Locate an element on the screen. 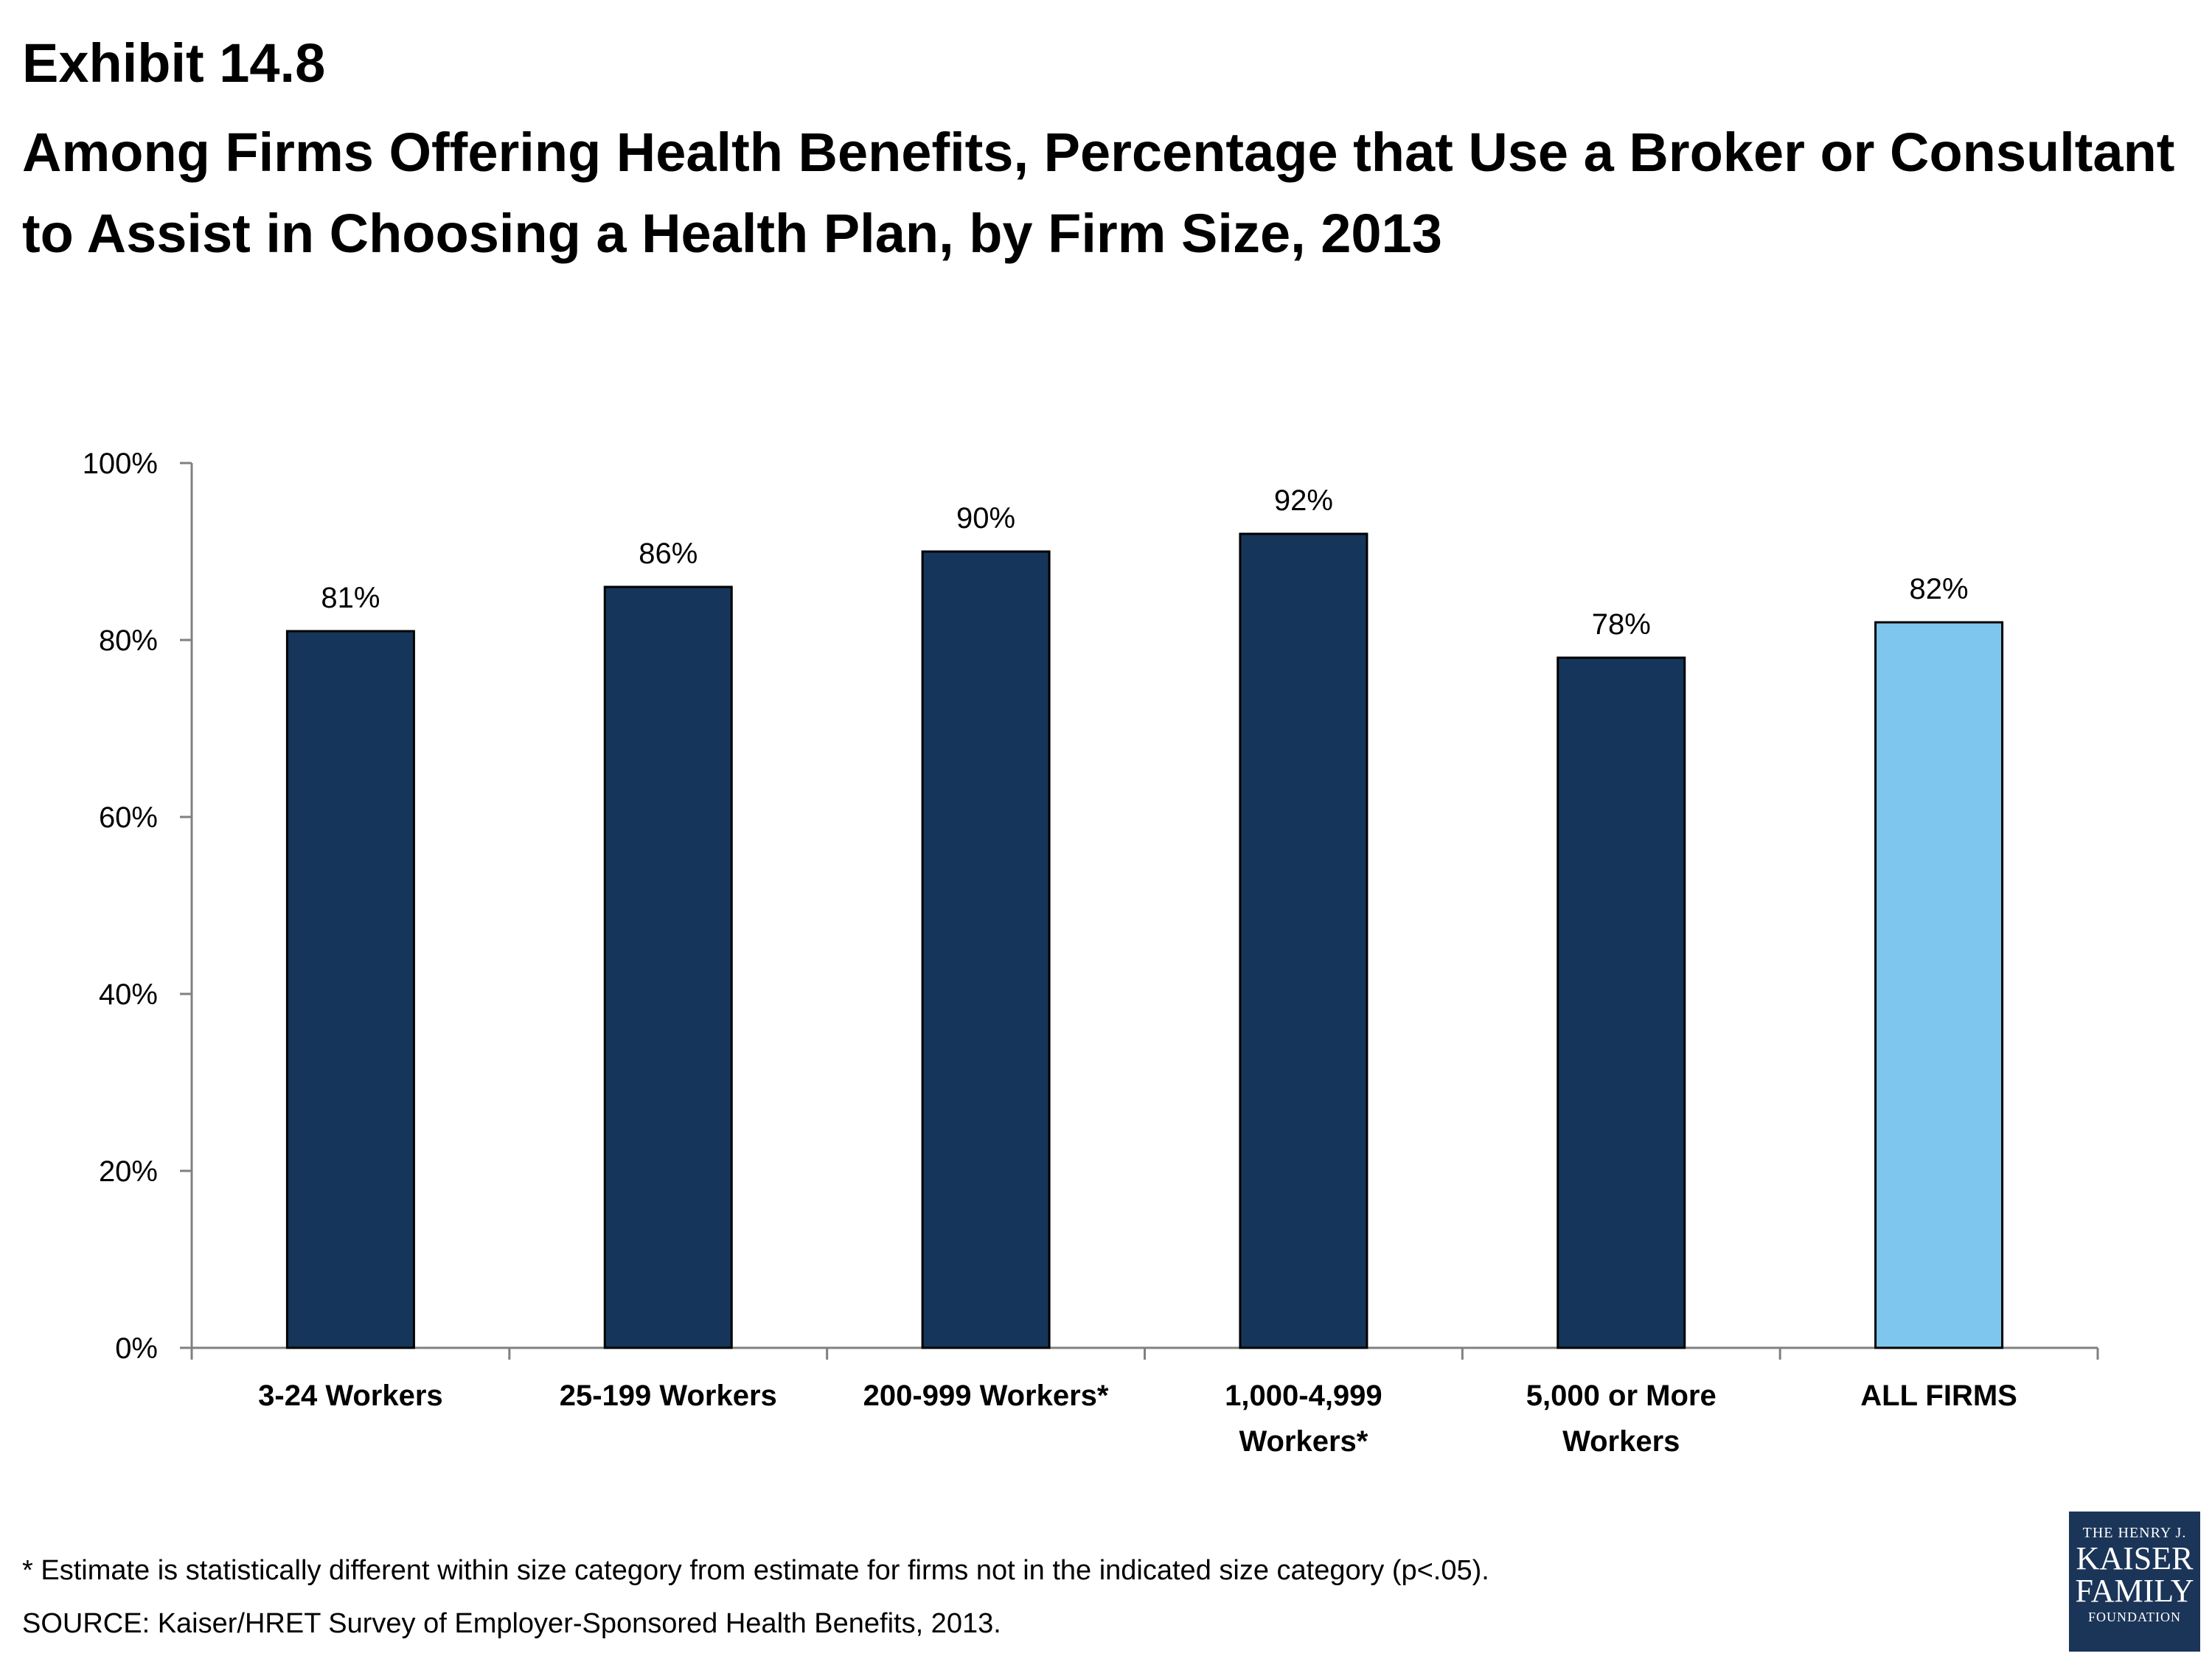 The image size is (2212, 1659). x-category-label: 5,000 or More Workers is located at coordinates (1621, 1419).